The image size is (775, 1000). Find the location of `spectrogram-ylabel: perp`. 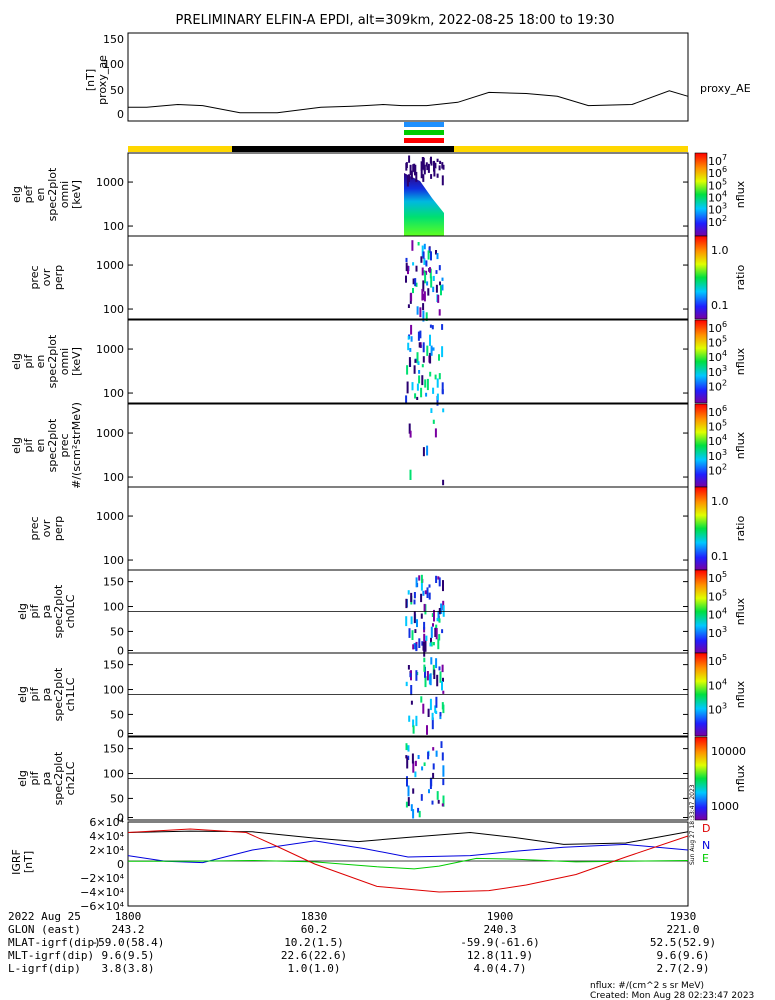

spectrogram-ylabel: perp is located at coordinates (58, 277).